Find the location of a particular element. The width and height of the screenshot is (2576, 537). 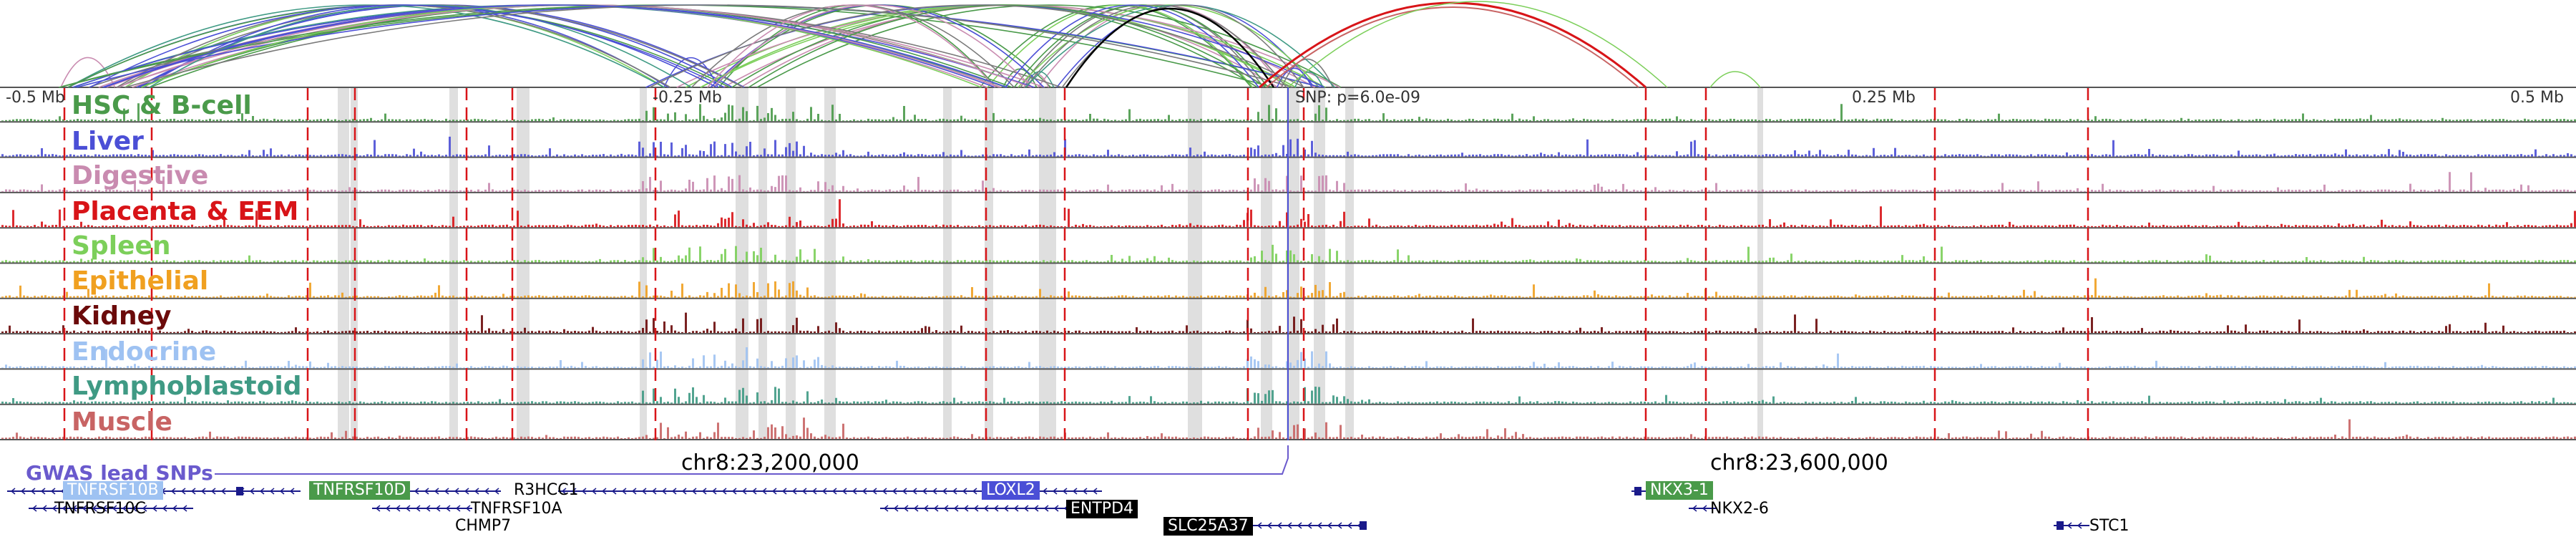

gene-label-tnfrsf10d: TNFRSF10D is located at coordinates (360, 490).